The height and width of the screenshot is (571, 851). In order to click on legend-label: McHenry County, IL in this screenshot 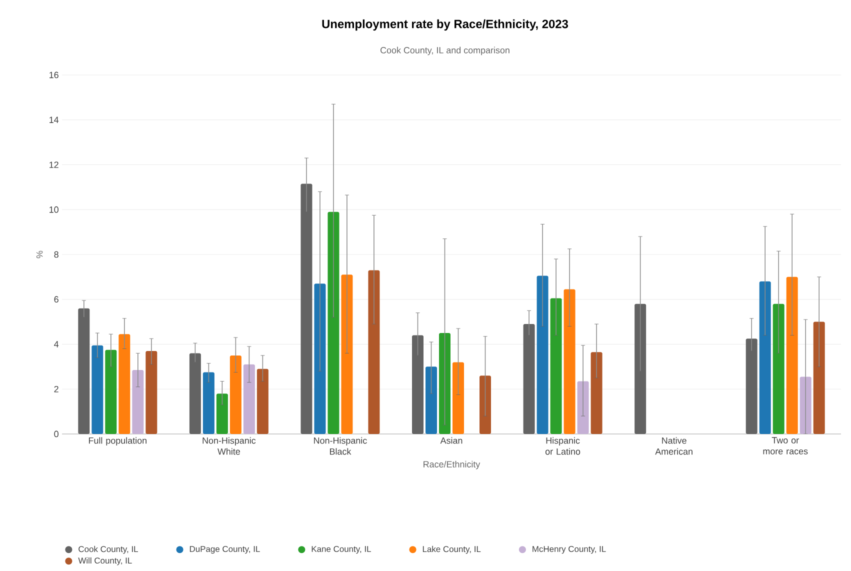, I will do `click(569, 550)`.